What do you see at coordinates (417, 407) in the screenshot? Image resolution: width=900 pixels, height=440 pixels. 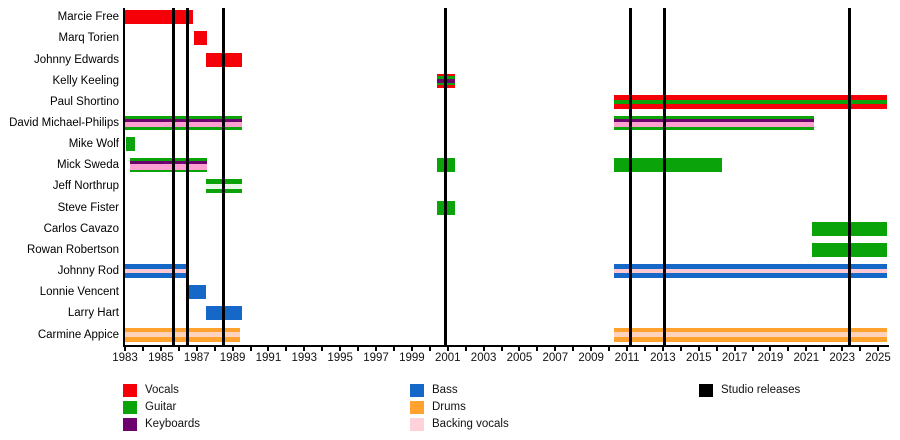 I see `legend-swatch-drums` at bounding box center [417, 407].